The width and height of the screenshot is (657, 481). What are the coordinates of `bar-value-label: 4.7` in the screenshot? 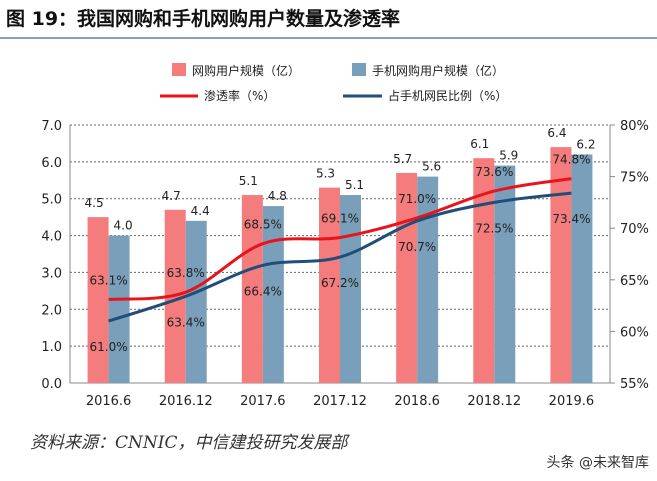 It's located at (171, 196).